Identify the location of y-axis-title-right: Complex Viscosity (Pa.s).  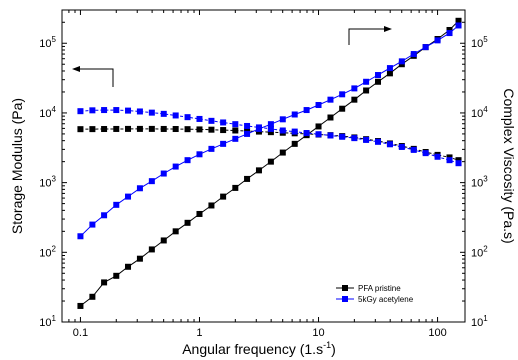
(509, 165).